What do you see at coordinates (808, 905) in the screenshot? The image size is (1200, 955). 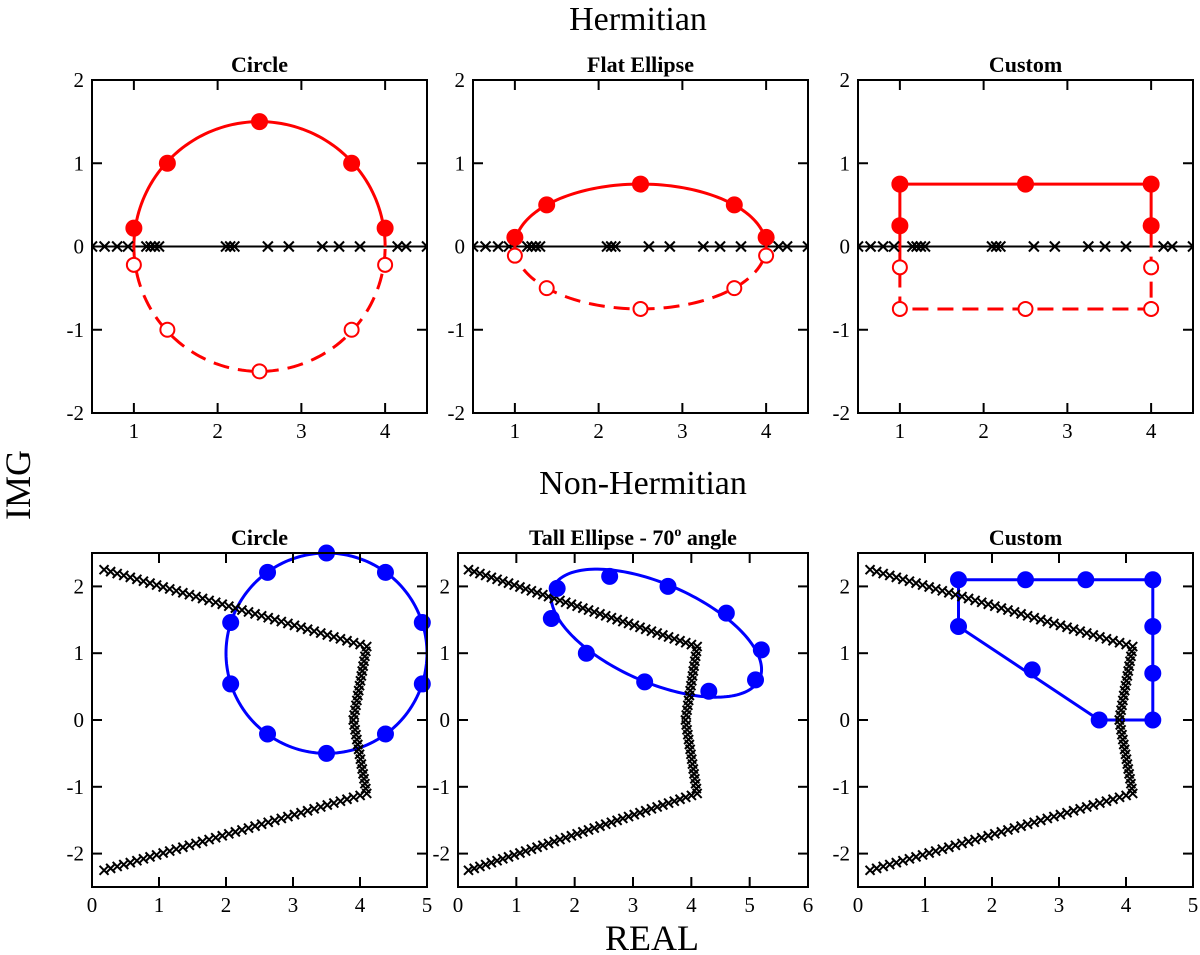 I see `x-tick-label: 6` at bounding box center [808, 905].